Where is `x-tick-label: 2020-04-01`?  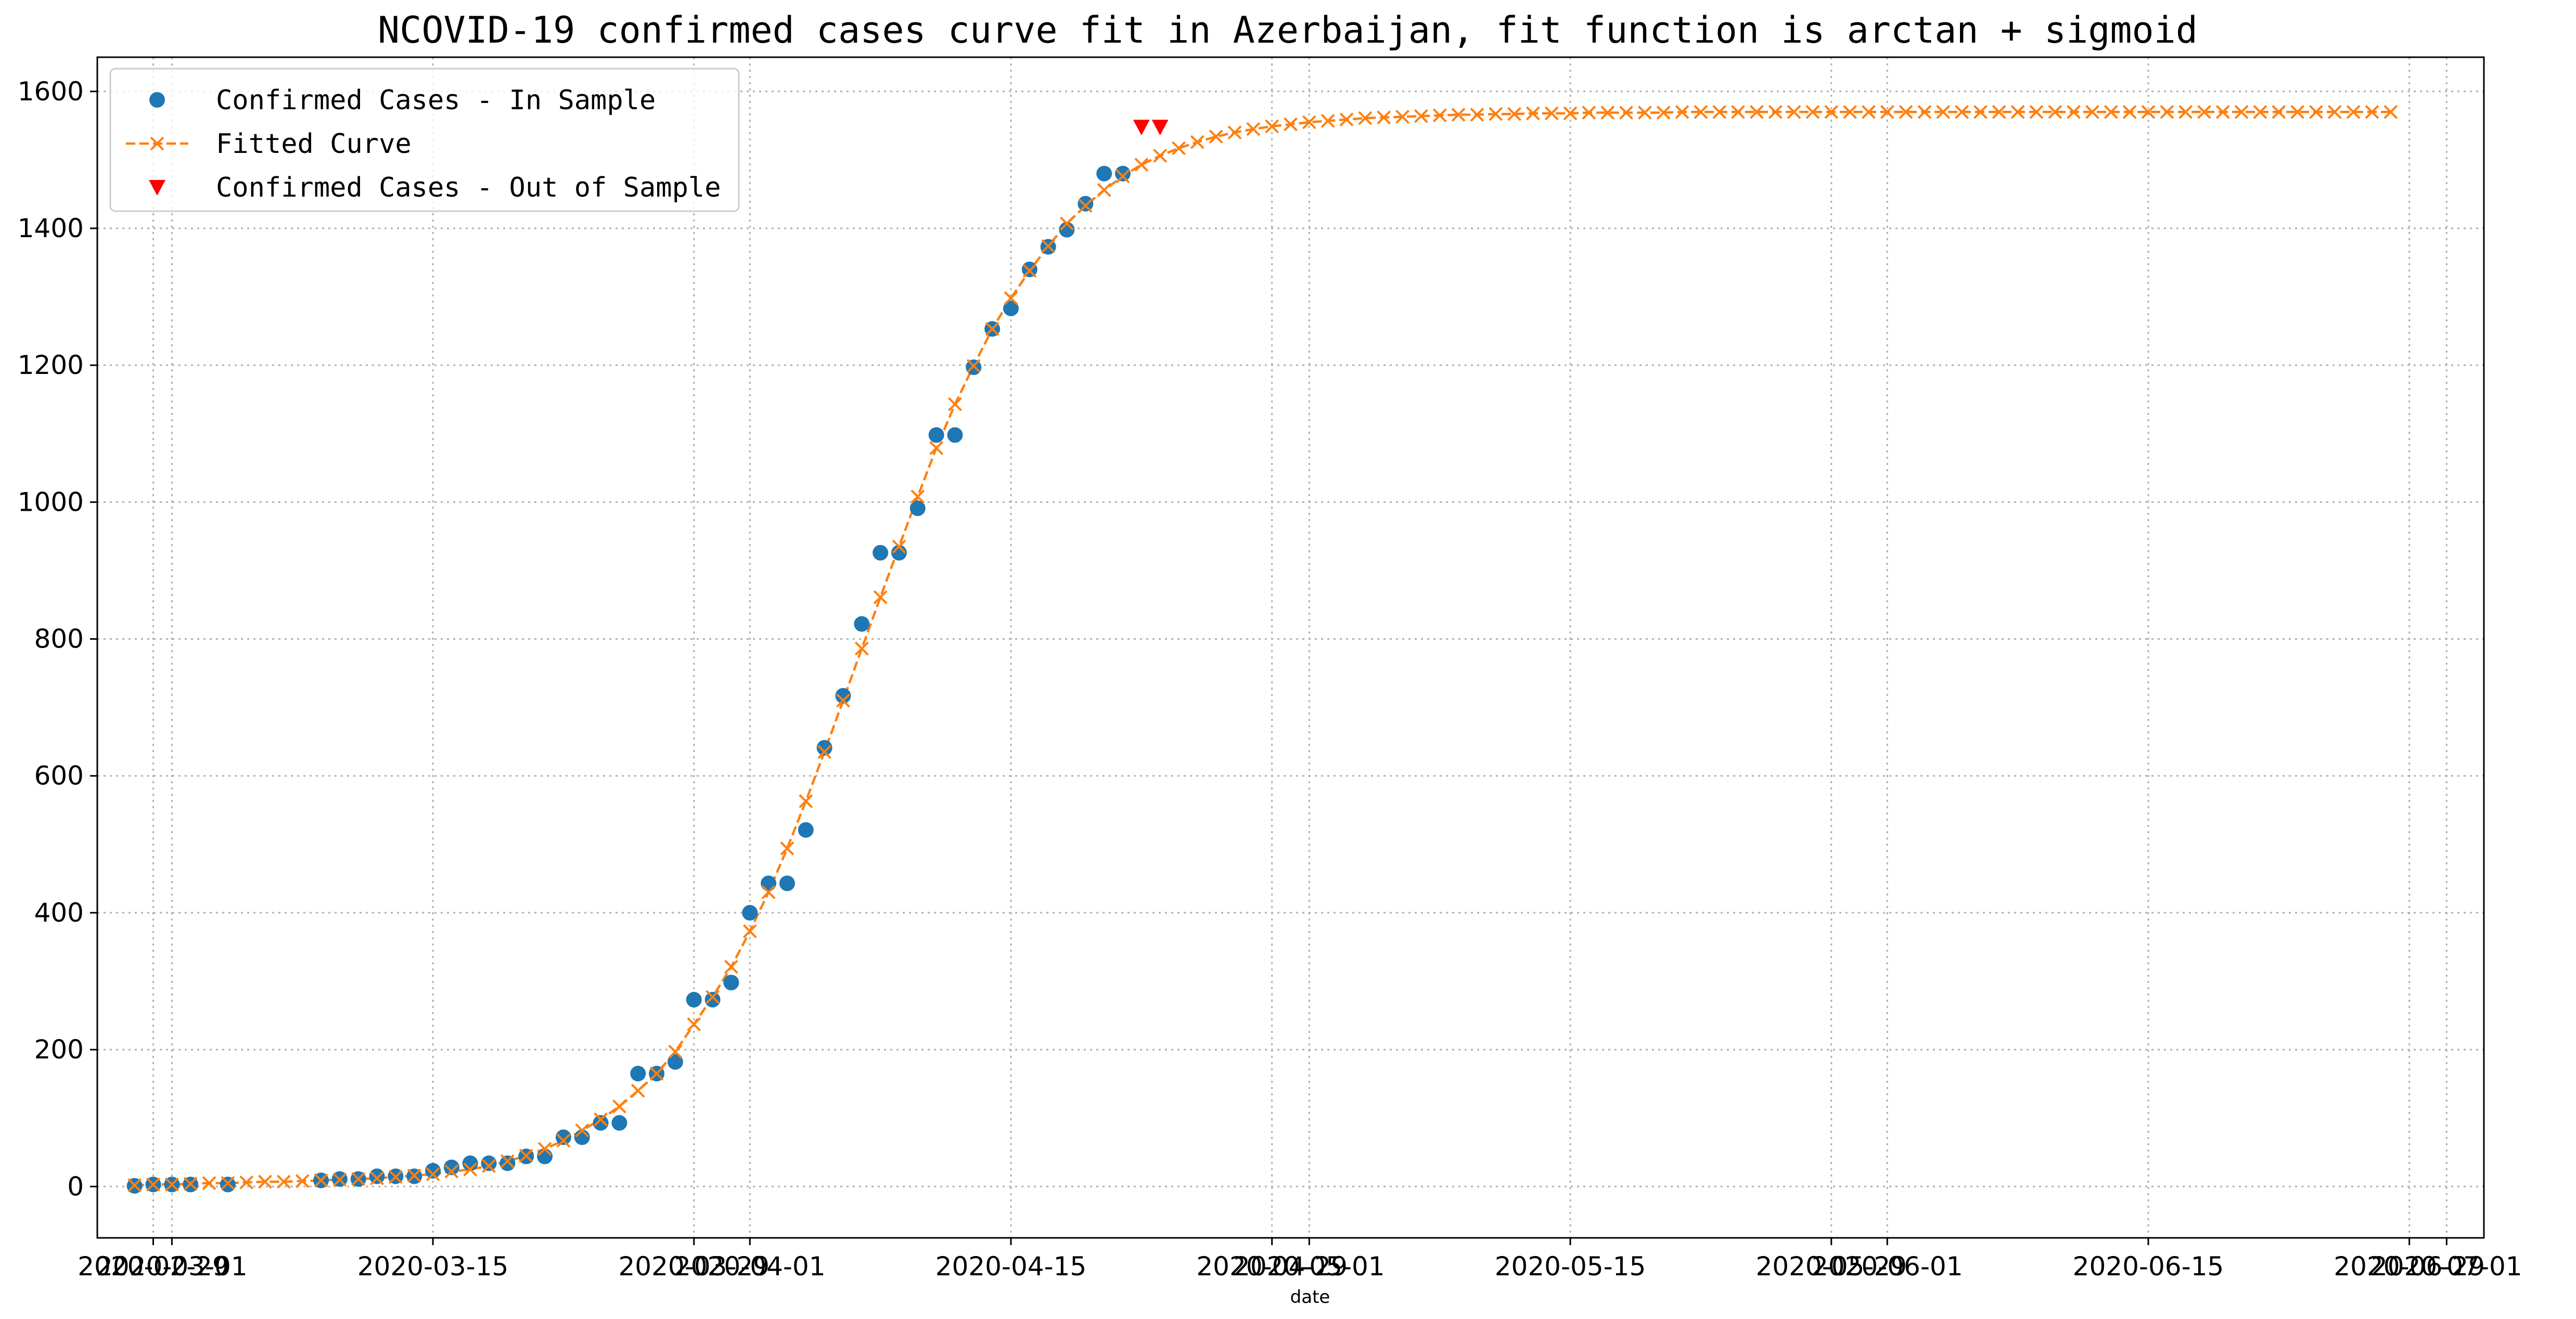
x-tick-label: 2020-04-01 is located at coordinates (750, 1266).